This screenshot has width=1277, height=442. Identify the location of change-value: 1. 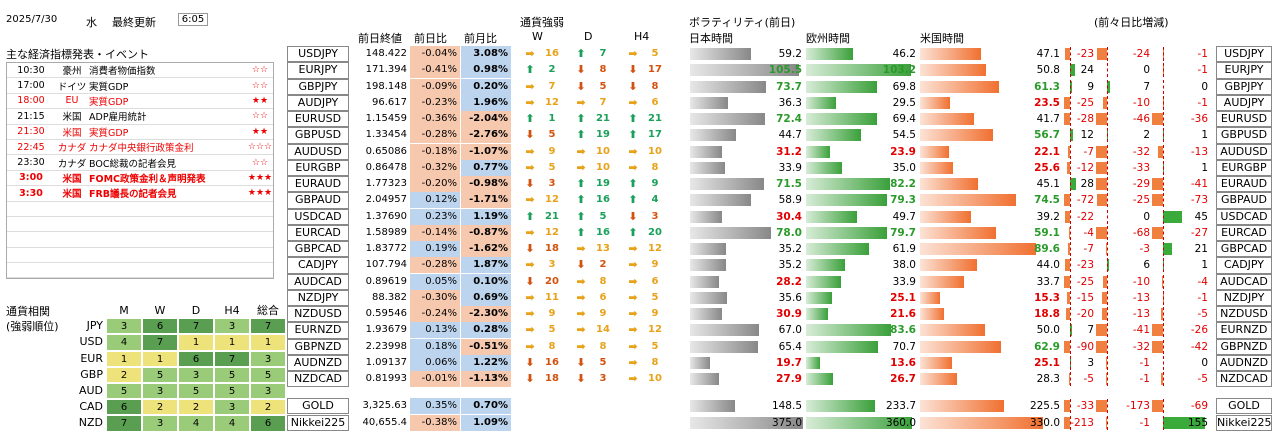
(1204, 265).